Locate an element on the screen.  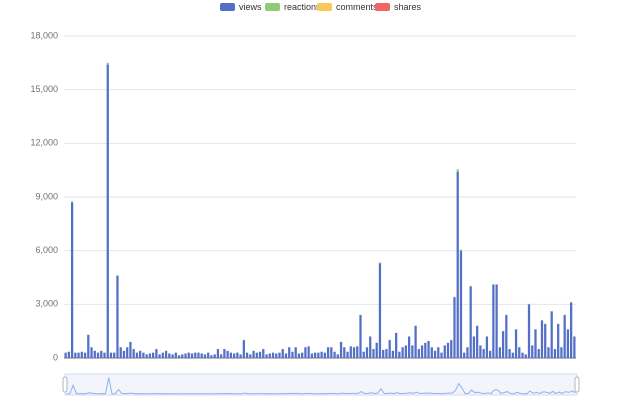
legend-label: reactions is located at coordinates (302, 7).